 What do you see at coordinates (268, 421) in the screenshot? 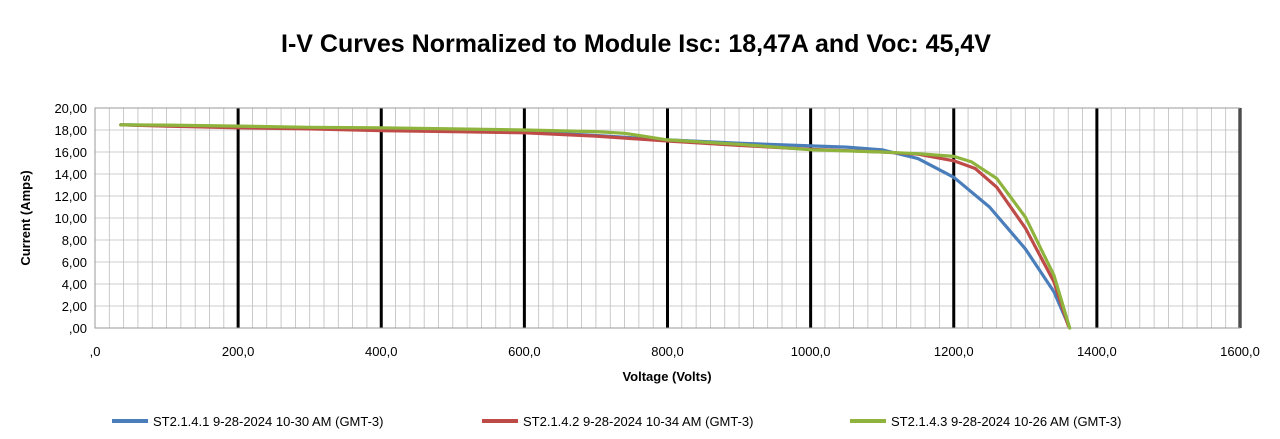
I see `legend-label-1: ST2.1.4.1 9-28-2024 10-30 AM (GMT-3)` at bounding box center [268, 421].